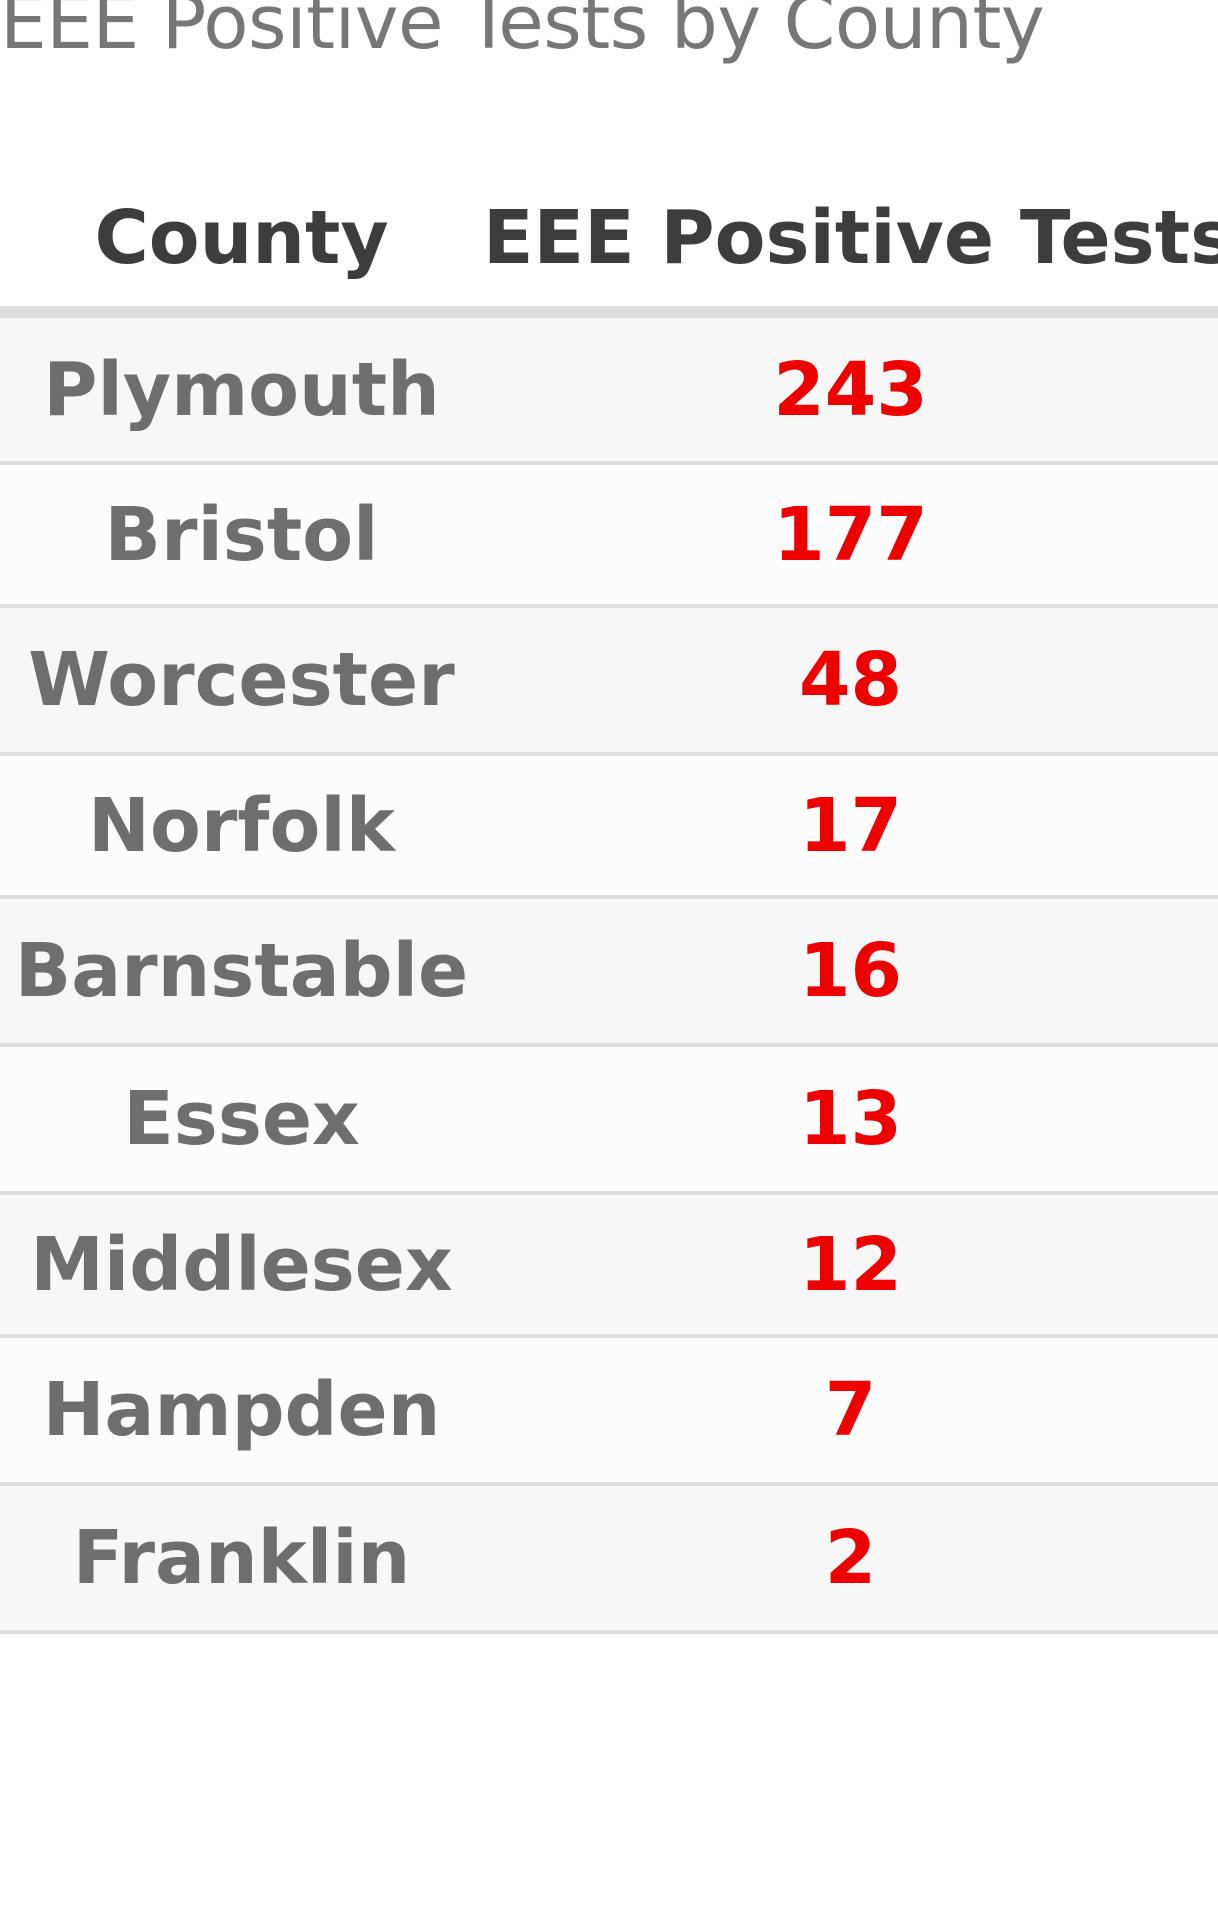  What do you see at coordinates (850, 680) in the screenshot?
I see `tests-value-cell: 48` at bounding box center [850, 680].